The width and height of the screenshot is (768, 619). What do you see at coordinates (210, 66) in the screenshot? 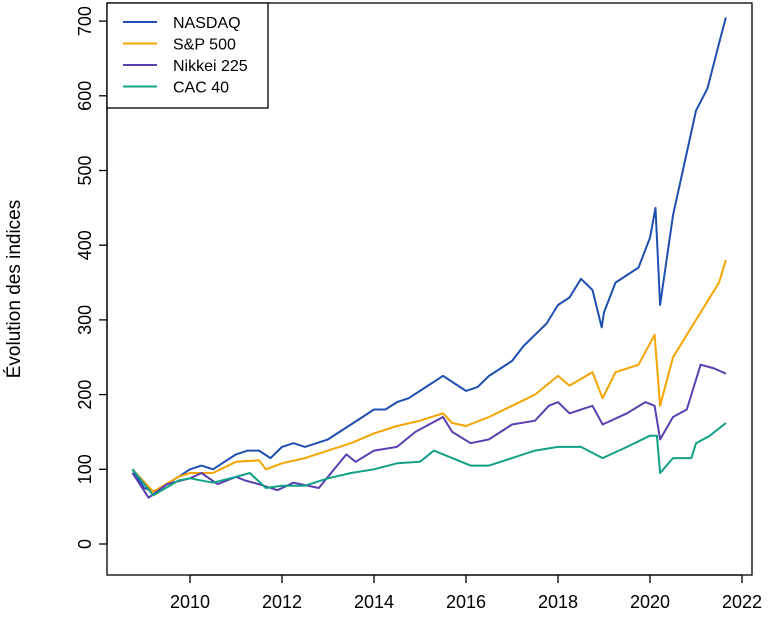
I see `legend-label: Nikkei 225` at bounding box center [210, 66].